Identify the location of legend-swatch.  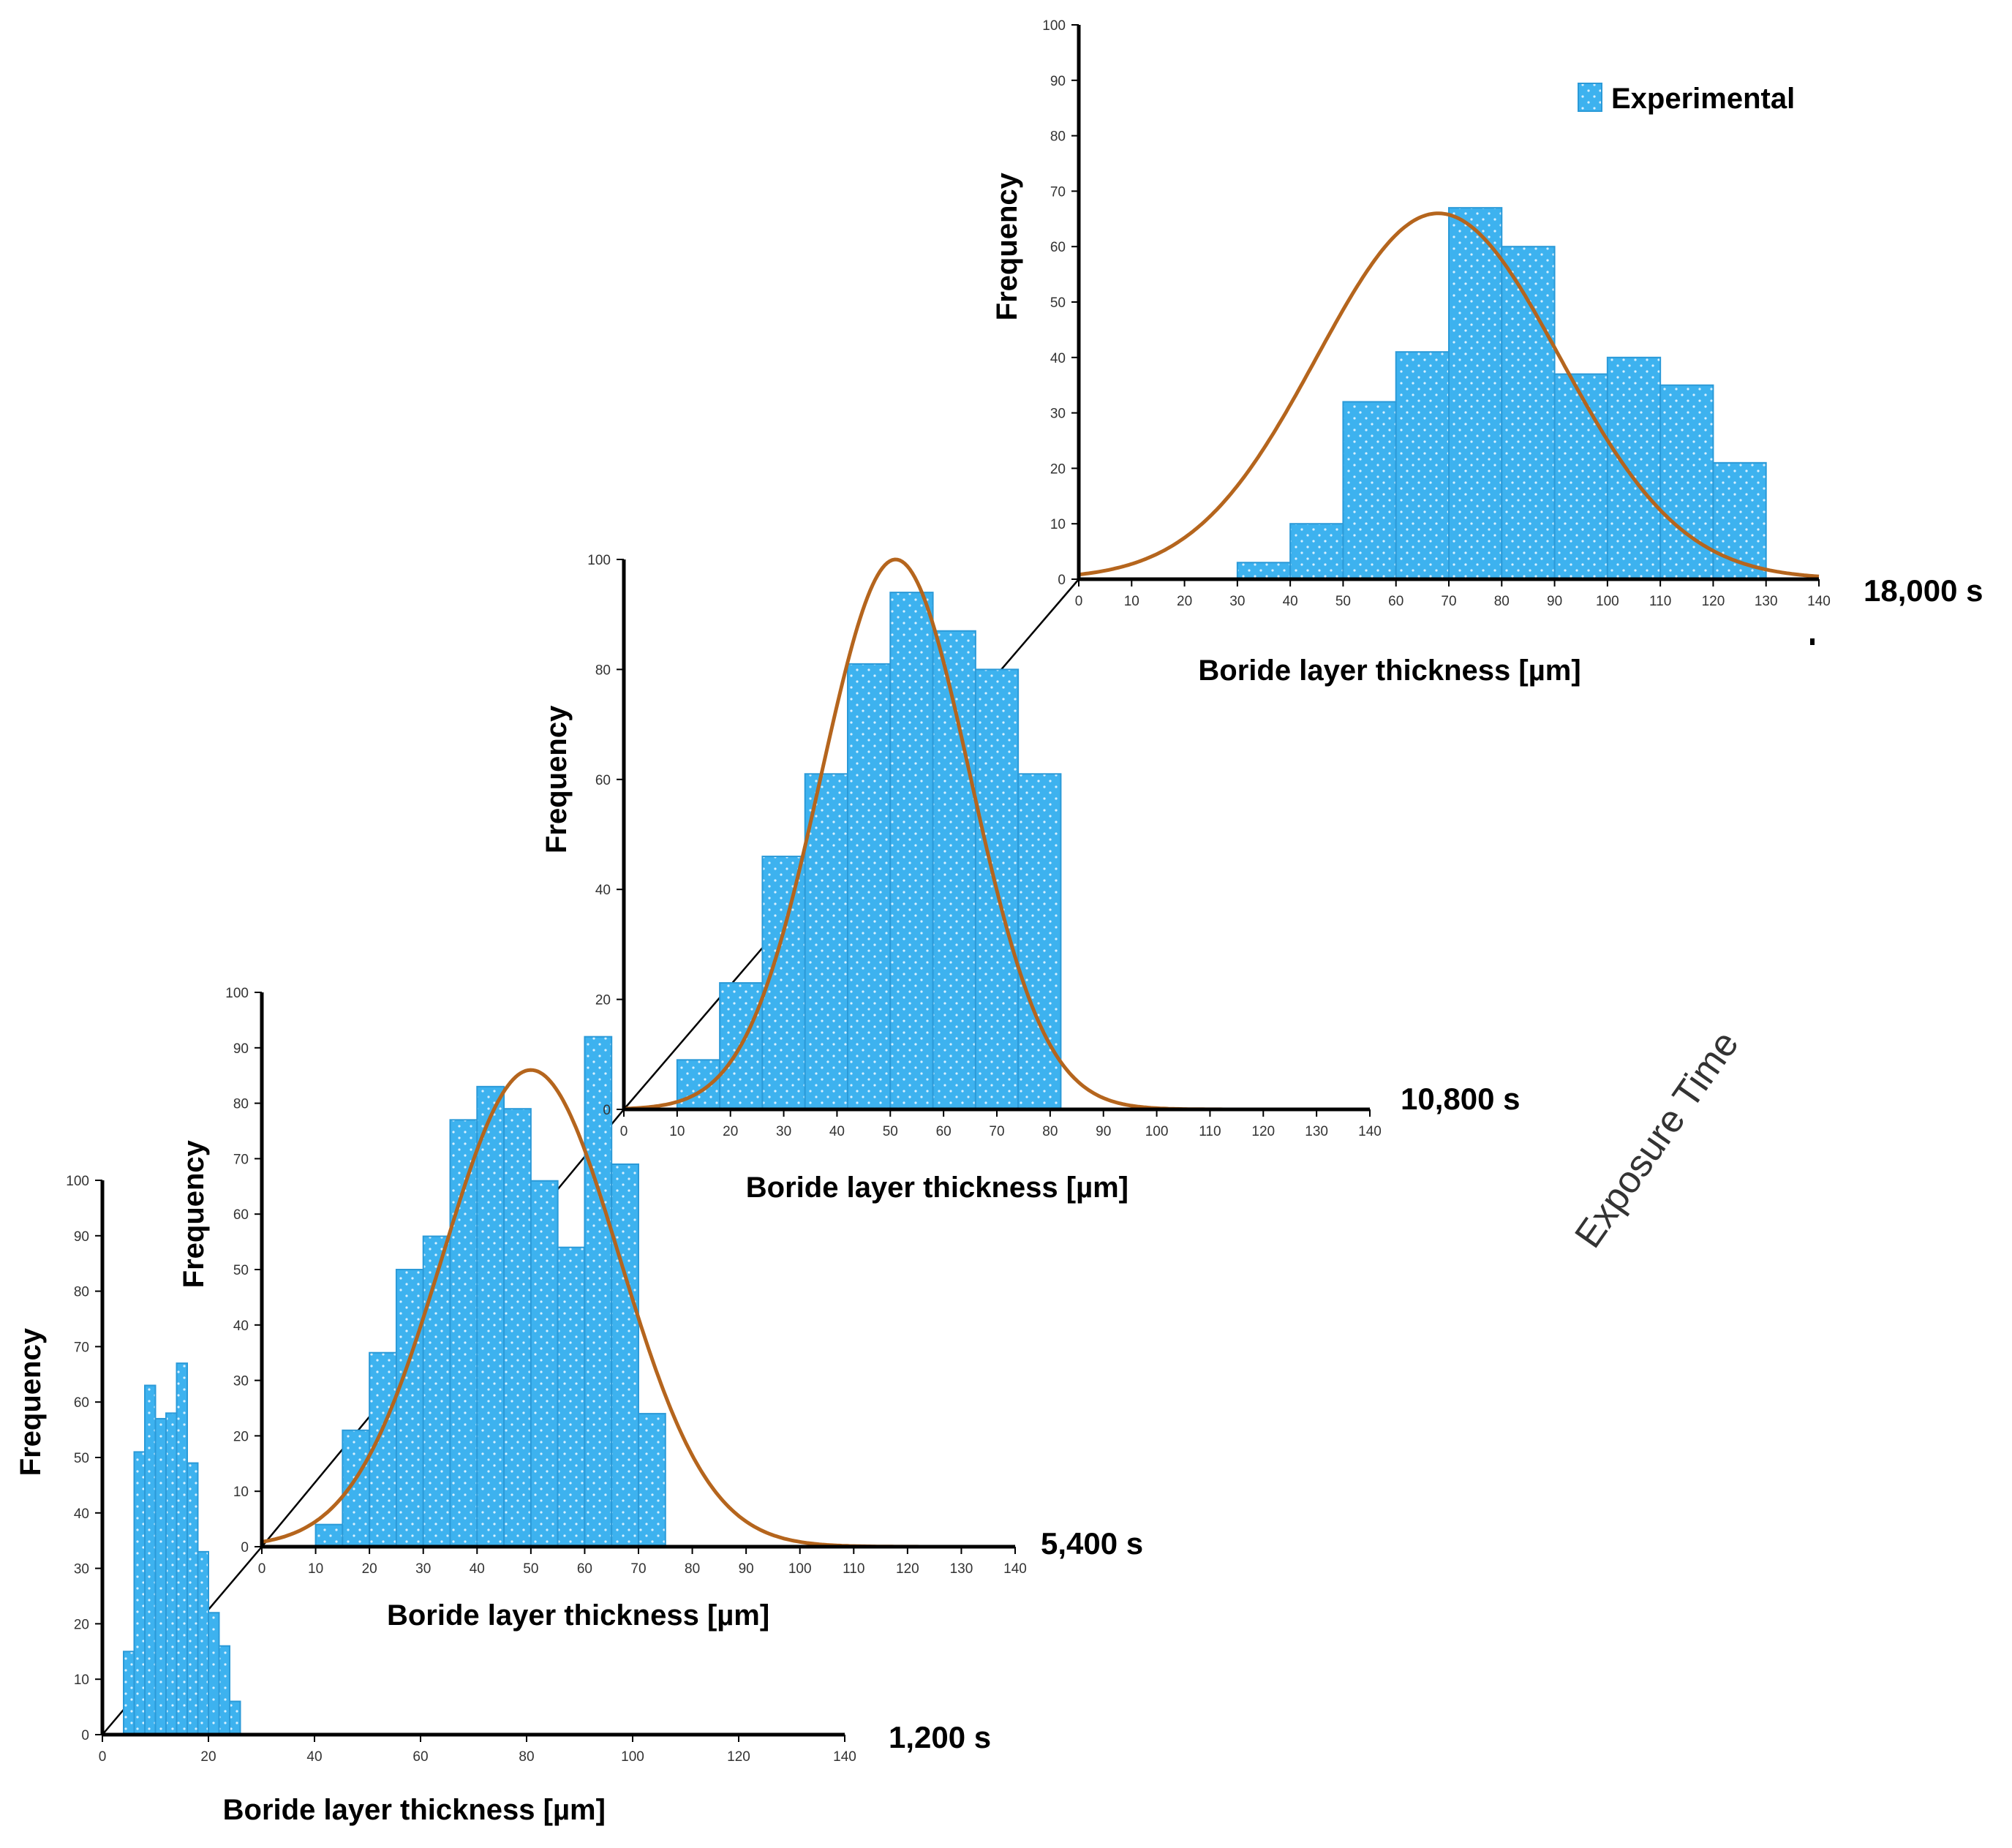
(1590, 97).